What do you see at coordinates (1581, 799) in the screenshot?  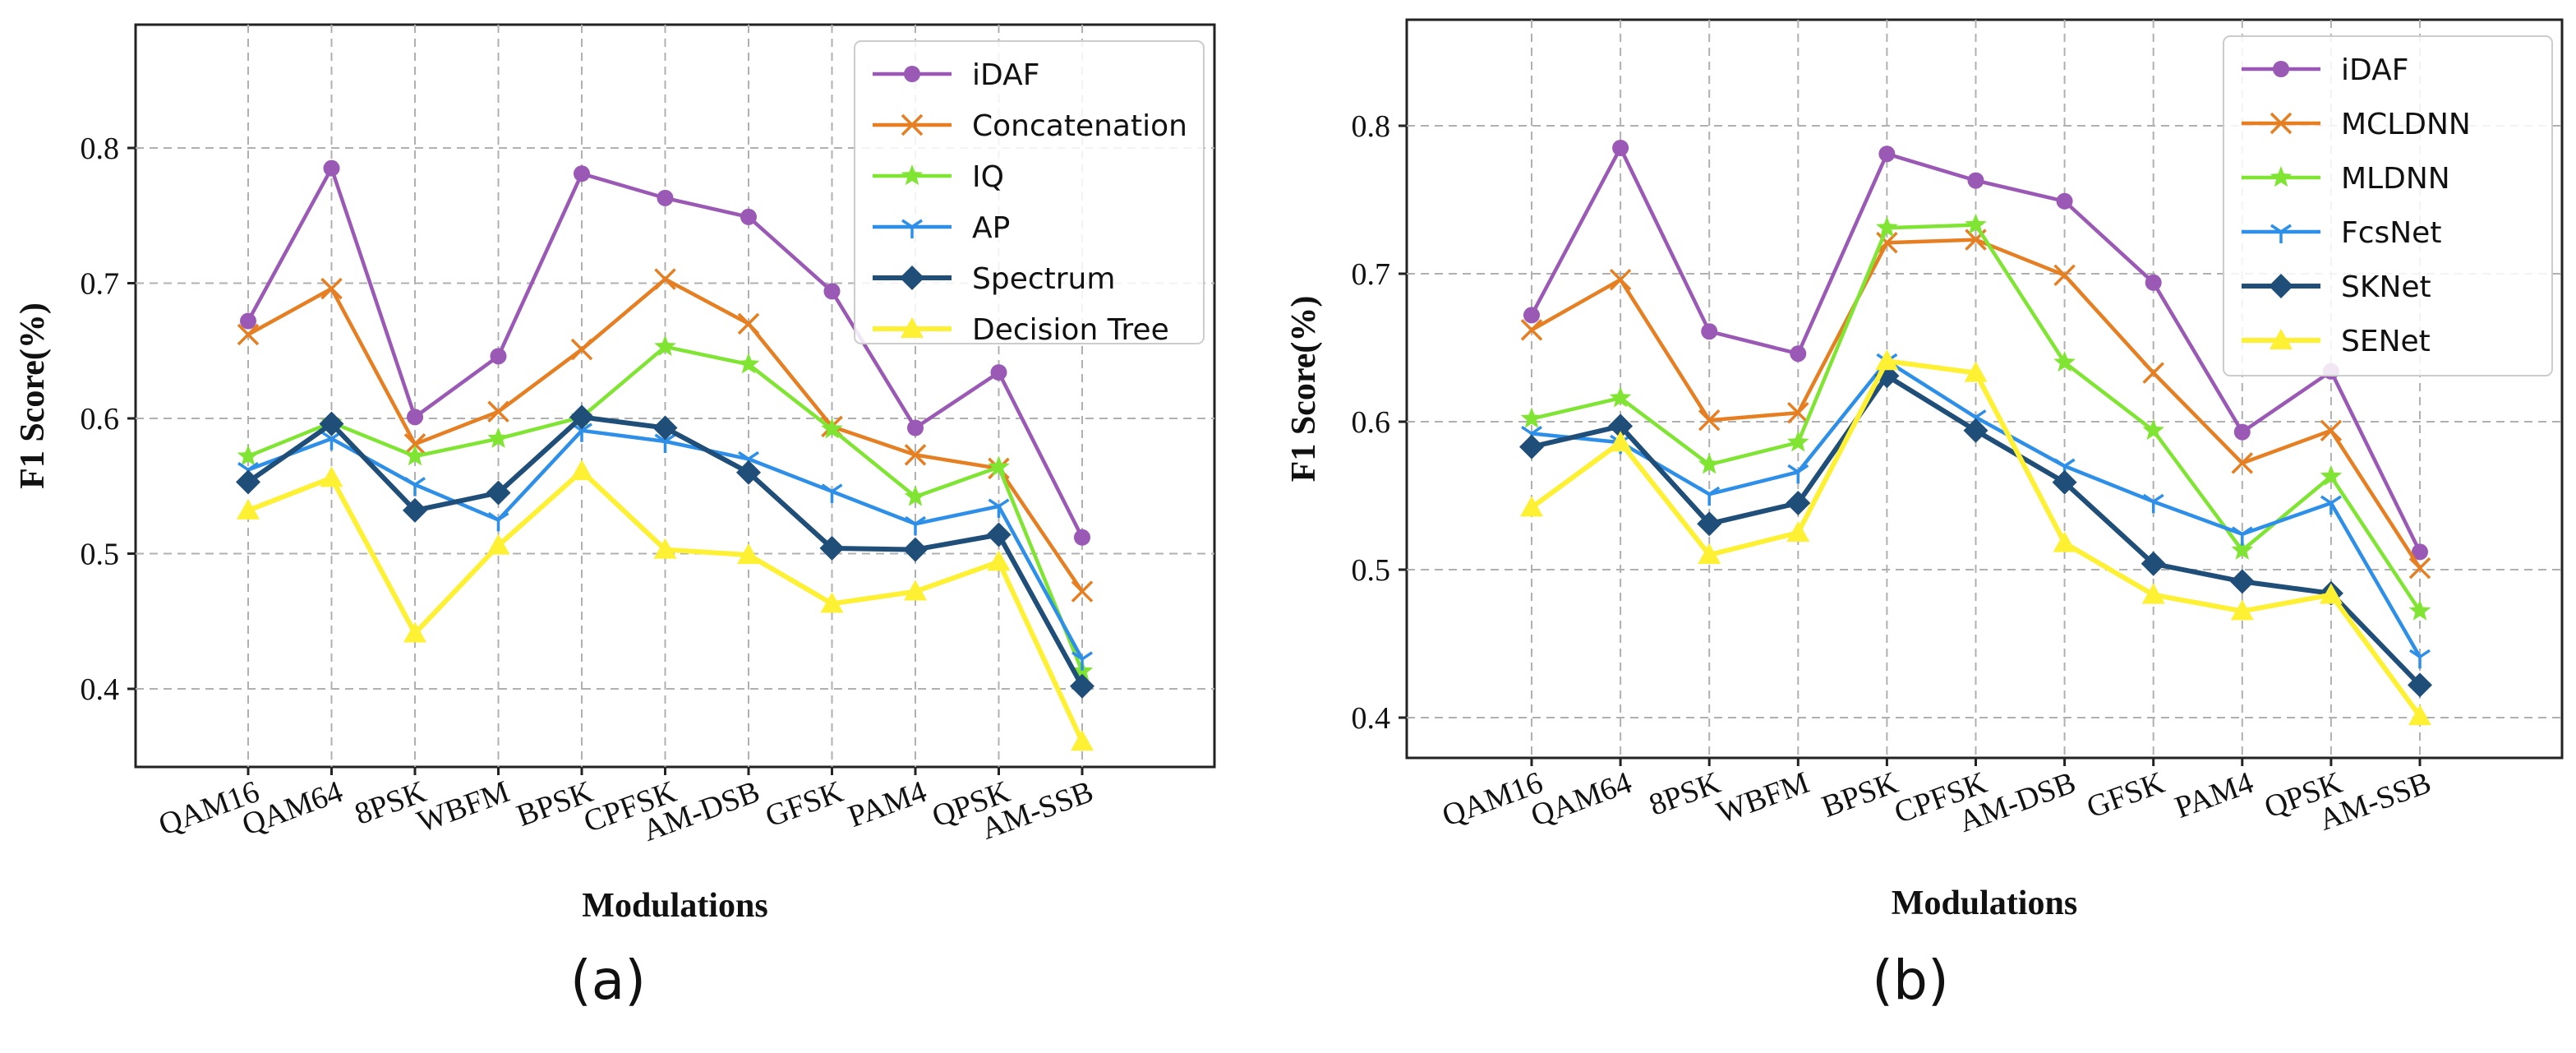 I see `x-tick-label: QAM64` at bounding box center [1581, 799].